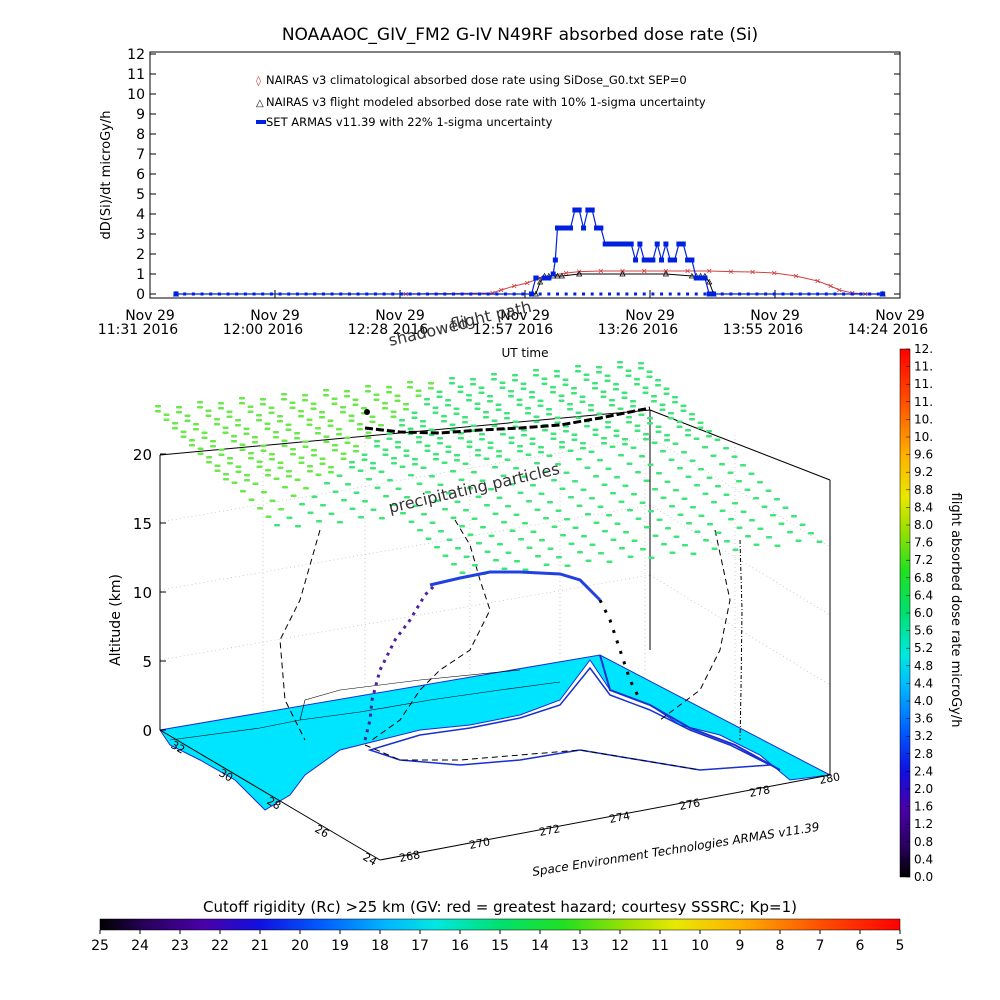 The height and width of the screenshot is (1000, 1000). Describe the element at coordinates (923, 771) in the screenshot. I see `right-colorbar-tick-label: 2.4` at that location.